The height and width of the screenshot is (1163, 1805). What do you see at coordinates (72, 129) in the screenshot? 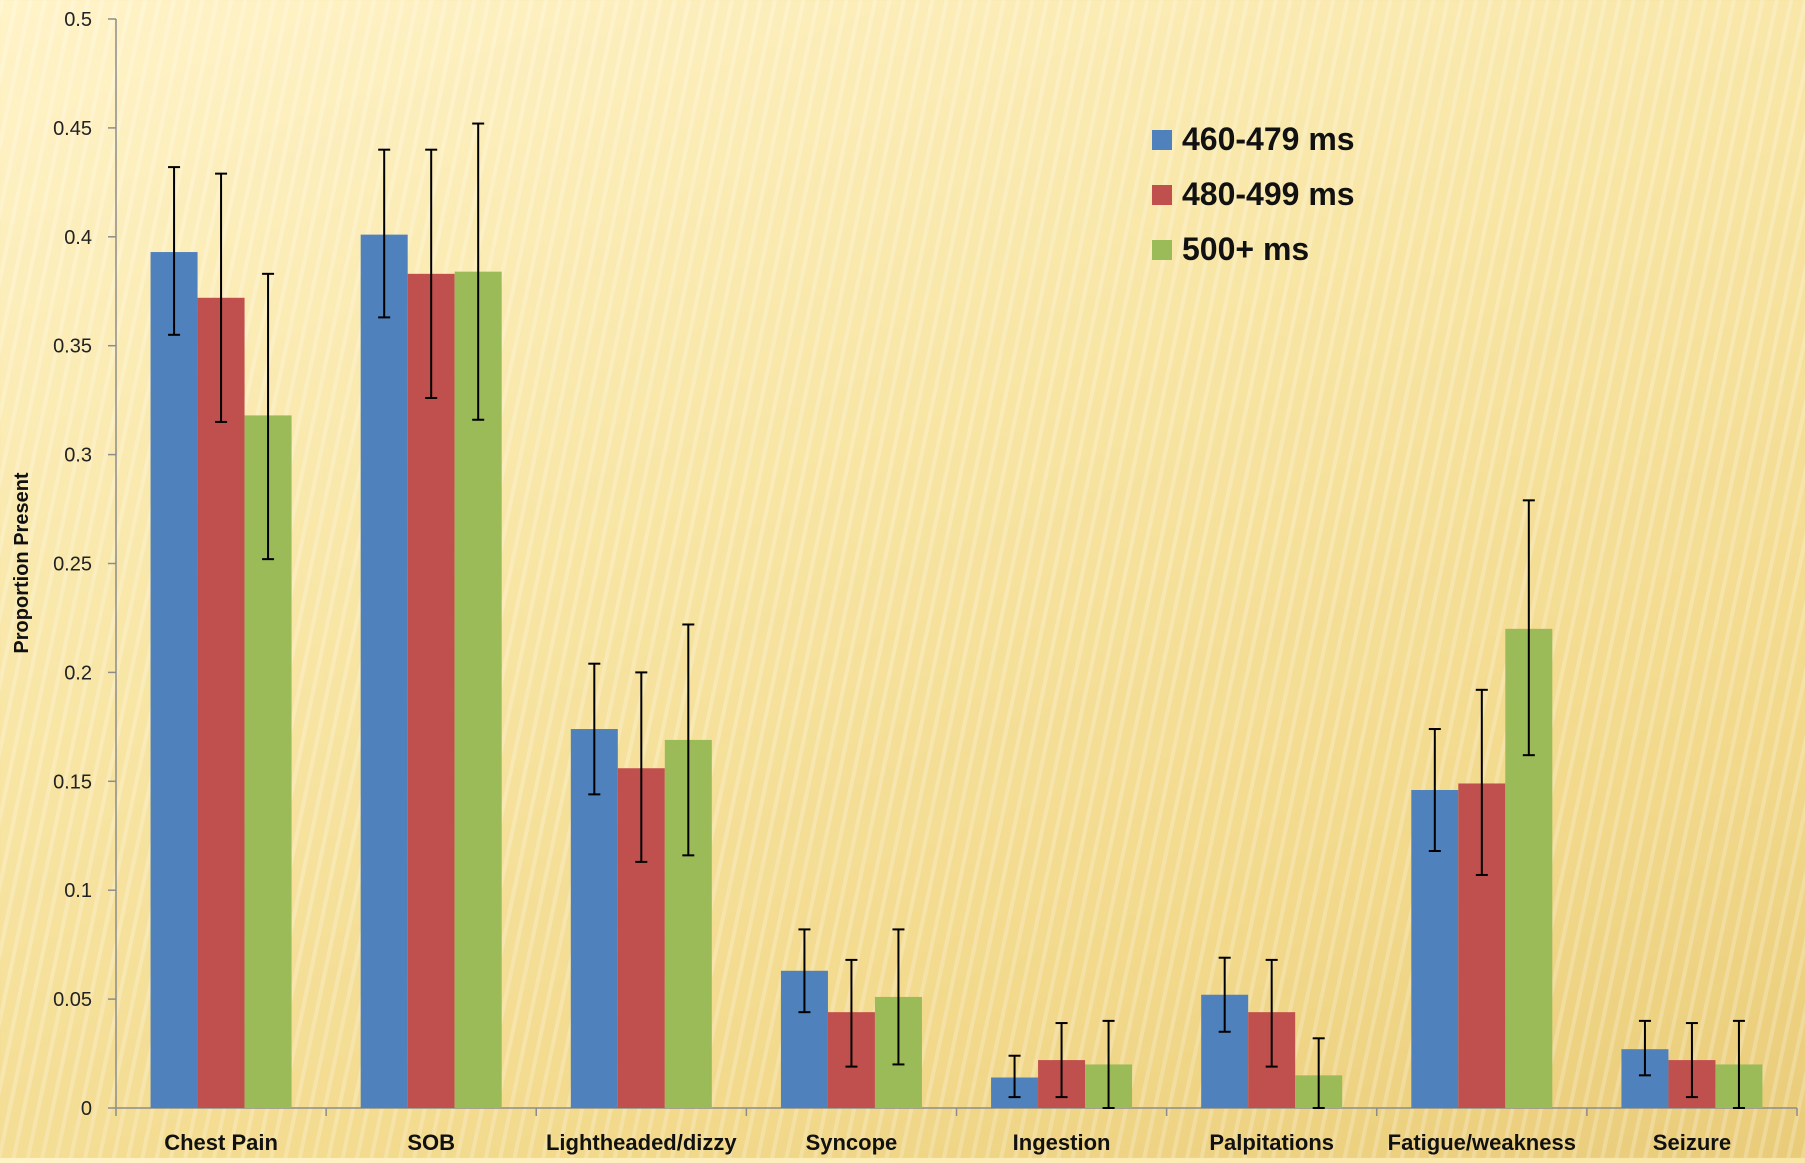
I see `y-tick-label: 0.45` at bounding box center [72, 129].